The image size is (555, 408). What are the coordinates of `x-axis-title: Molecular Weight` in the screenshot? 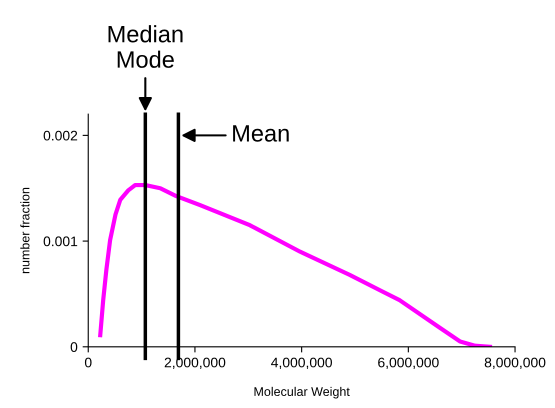 It's located at (302, 392).